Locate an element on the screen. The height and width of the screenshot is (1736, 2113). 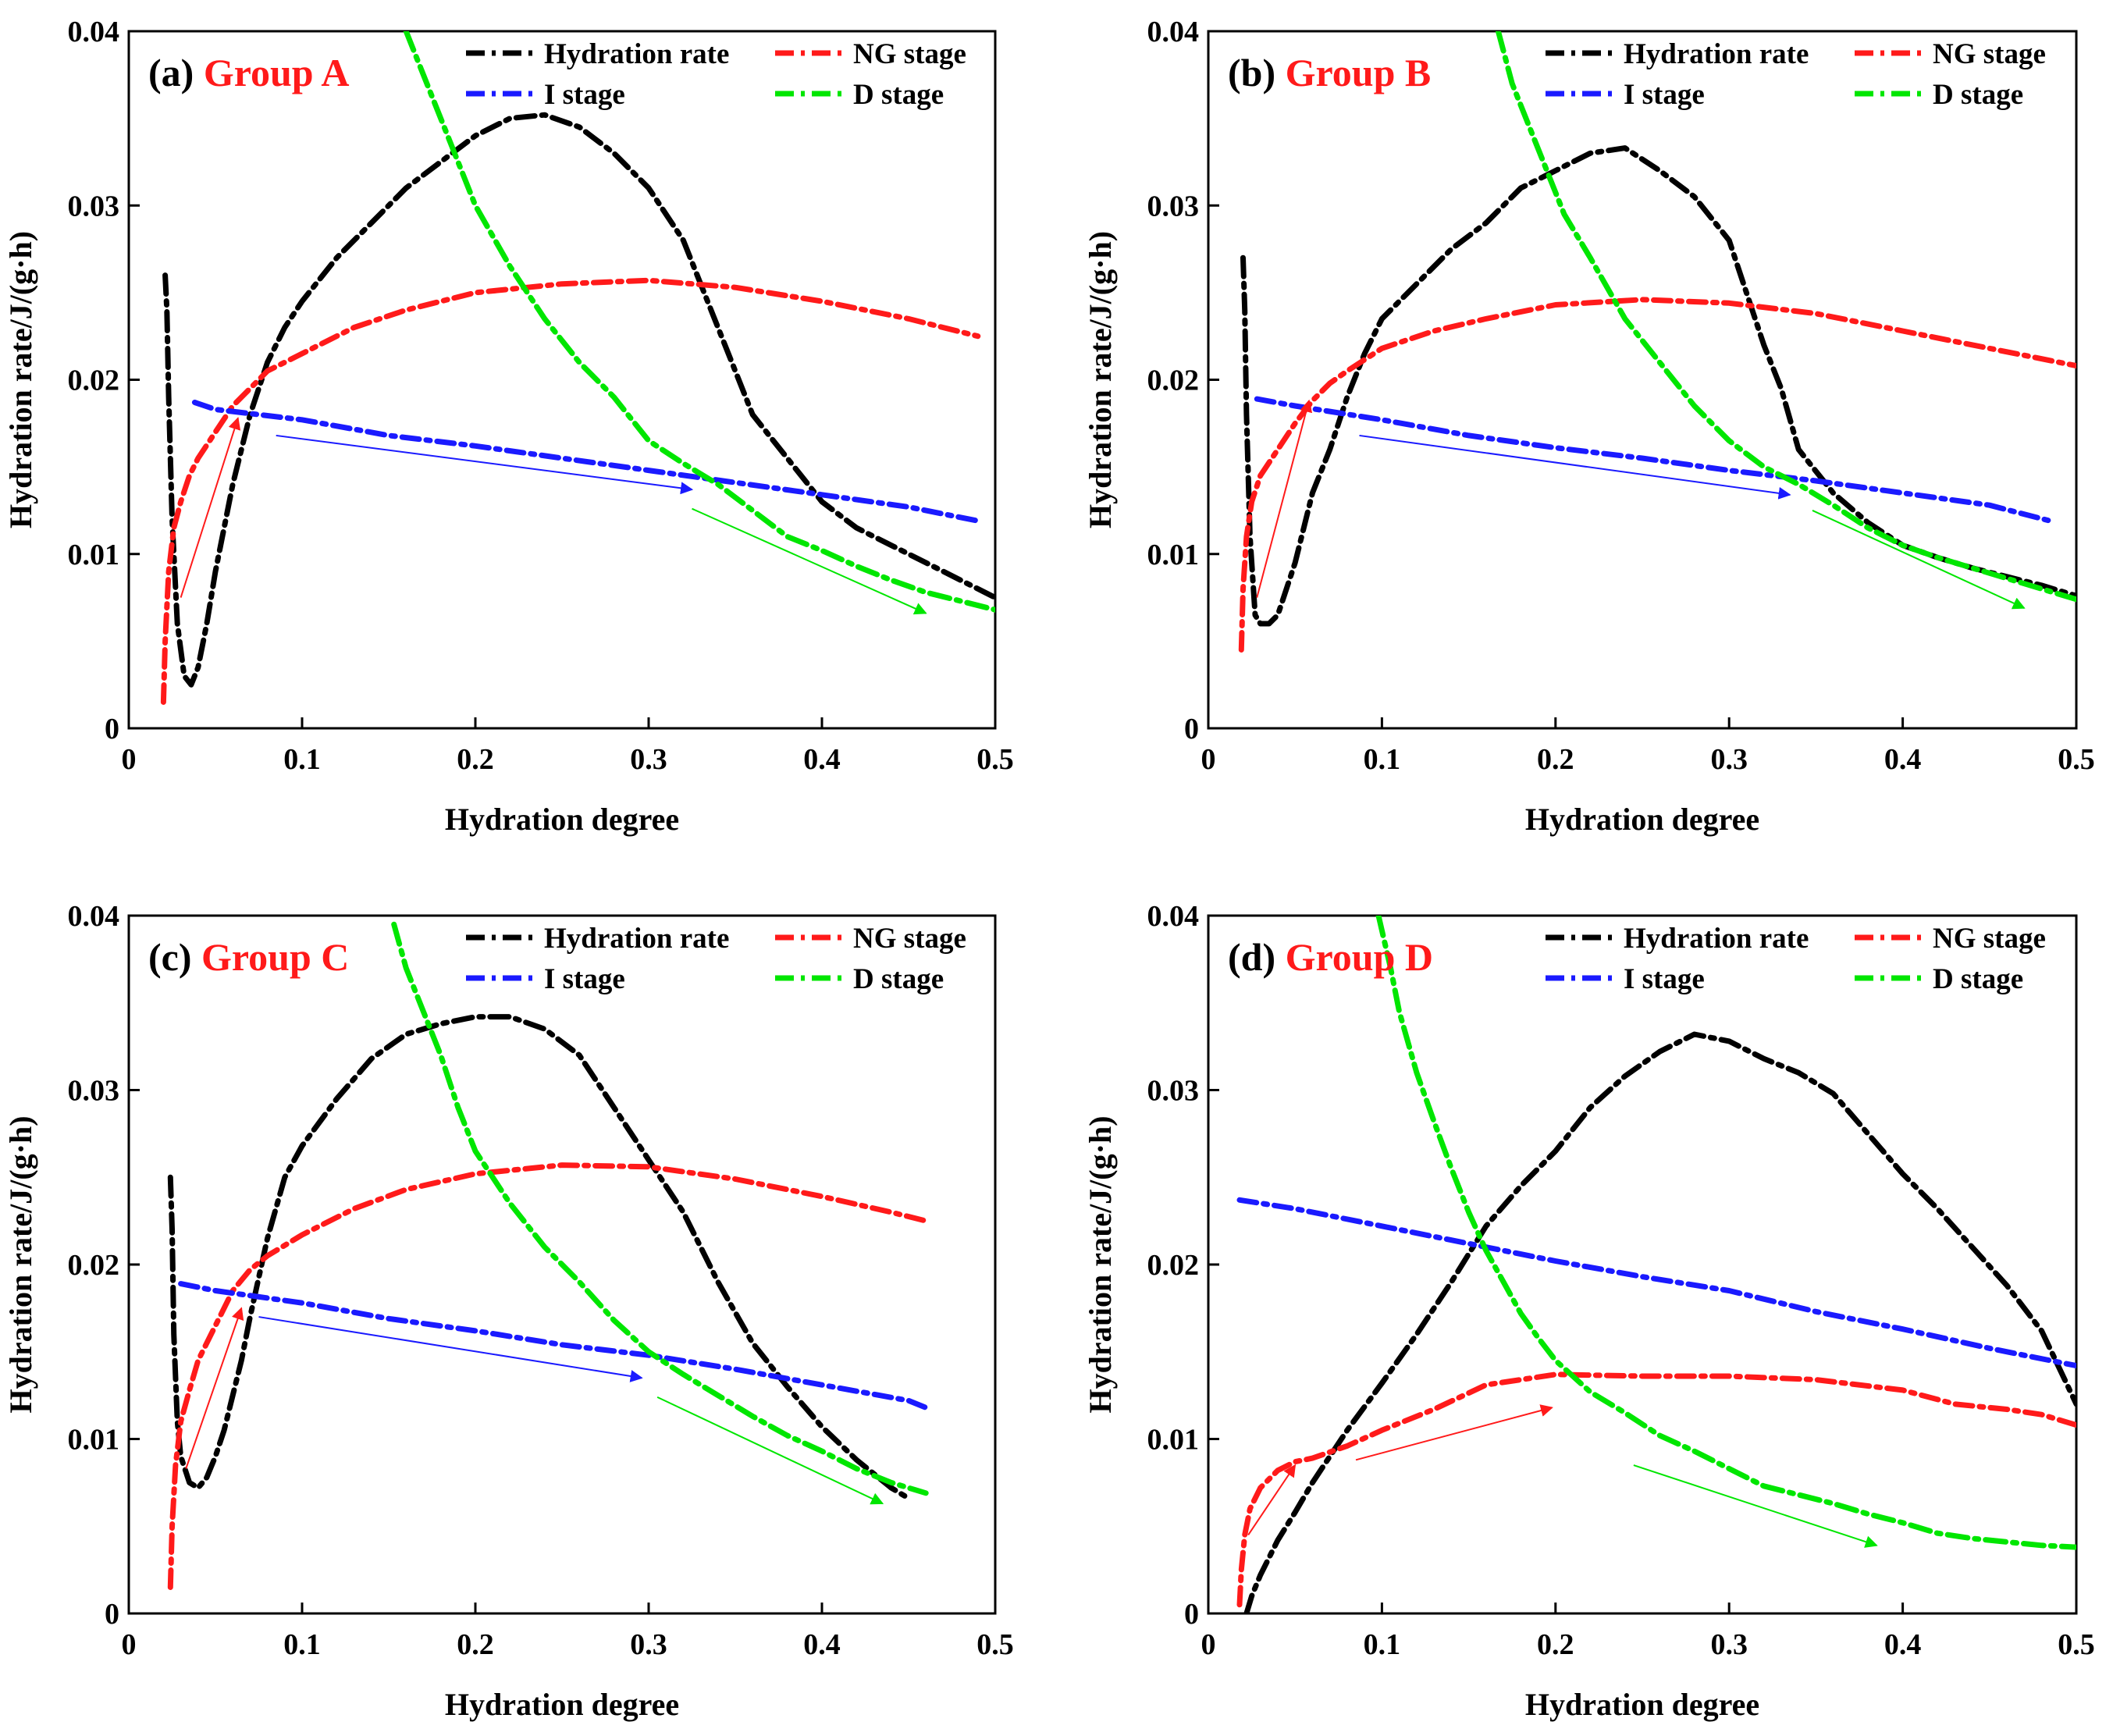
panel-label: (d) Group D is located at coordinates (1330, 957).